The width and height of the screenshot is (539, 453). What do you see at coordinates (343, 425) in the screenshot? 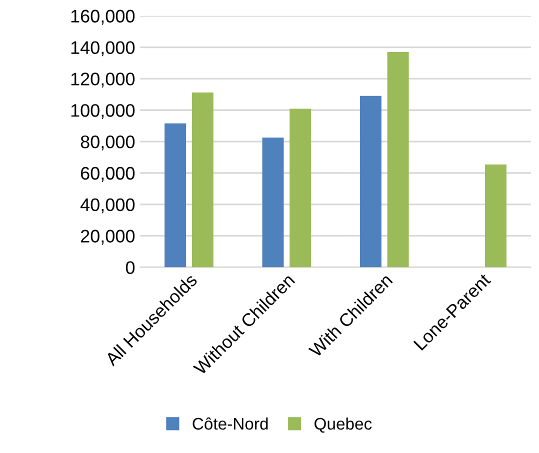
I see `legend-label: Quebec` at bounding box center [343, 425].